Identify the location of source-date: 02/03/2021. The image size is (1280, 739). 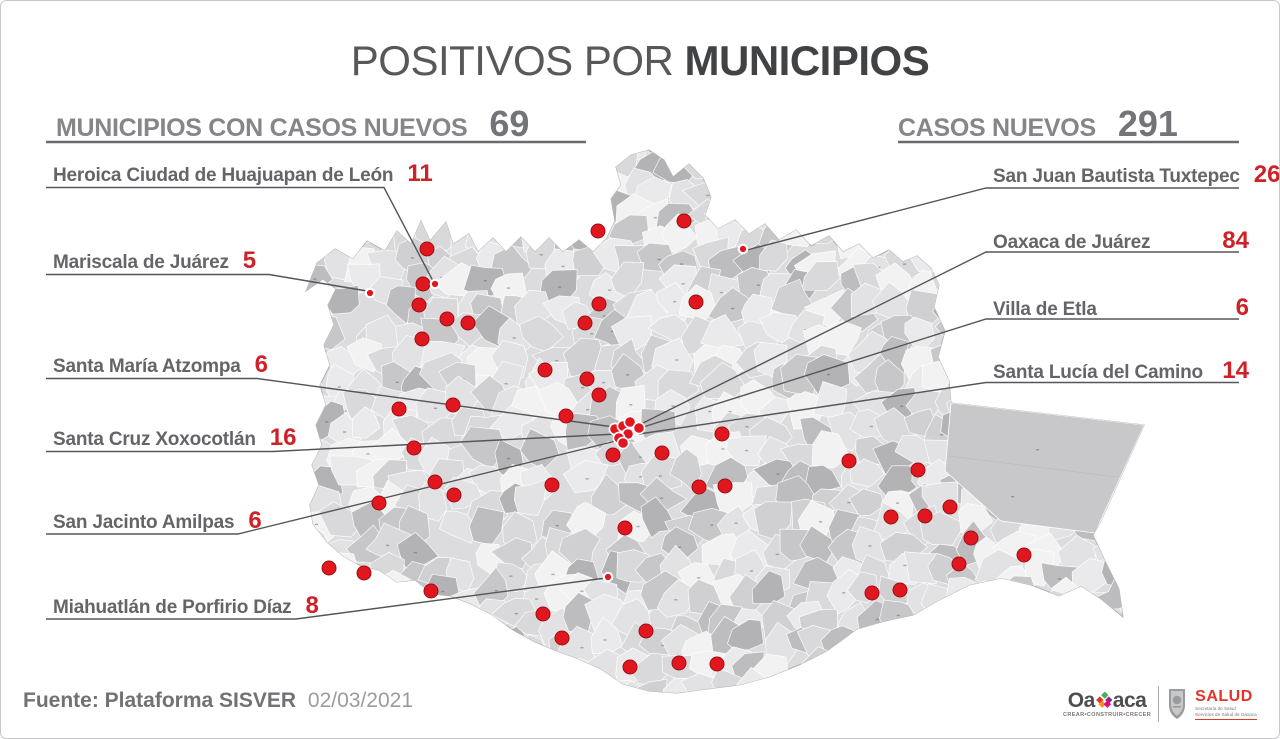
(360, 700).